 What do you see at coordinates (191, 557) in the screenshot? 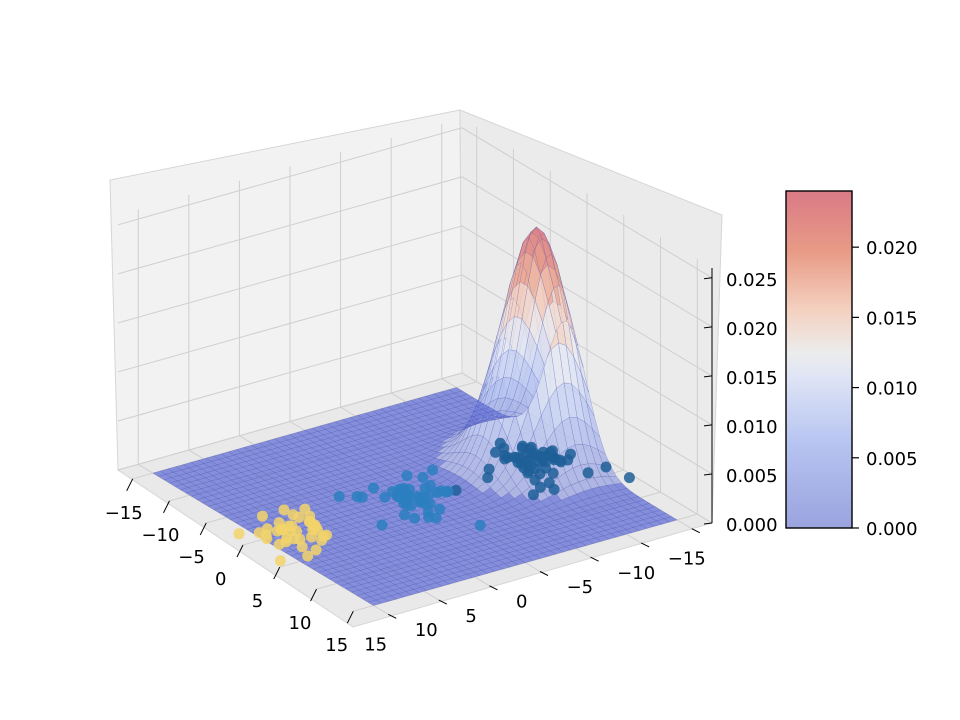
I see `y-tick-label: −5` at bounding box center [191, 557].